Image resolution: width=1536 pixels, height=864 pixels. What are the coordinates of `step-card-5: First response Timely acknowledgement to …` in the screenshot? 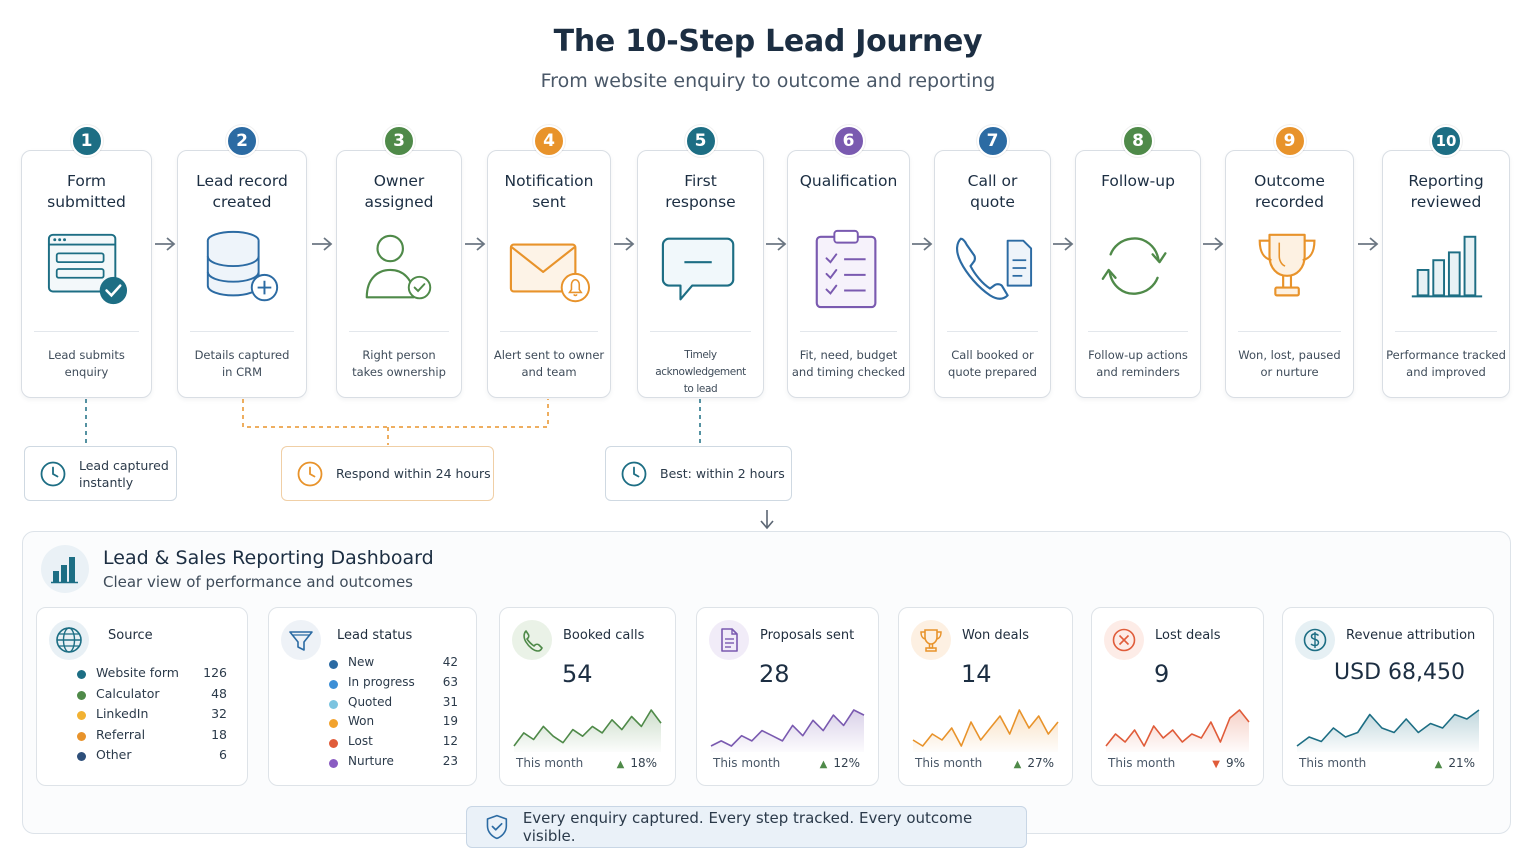 It's located at (700, 274).